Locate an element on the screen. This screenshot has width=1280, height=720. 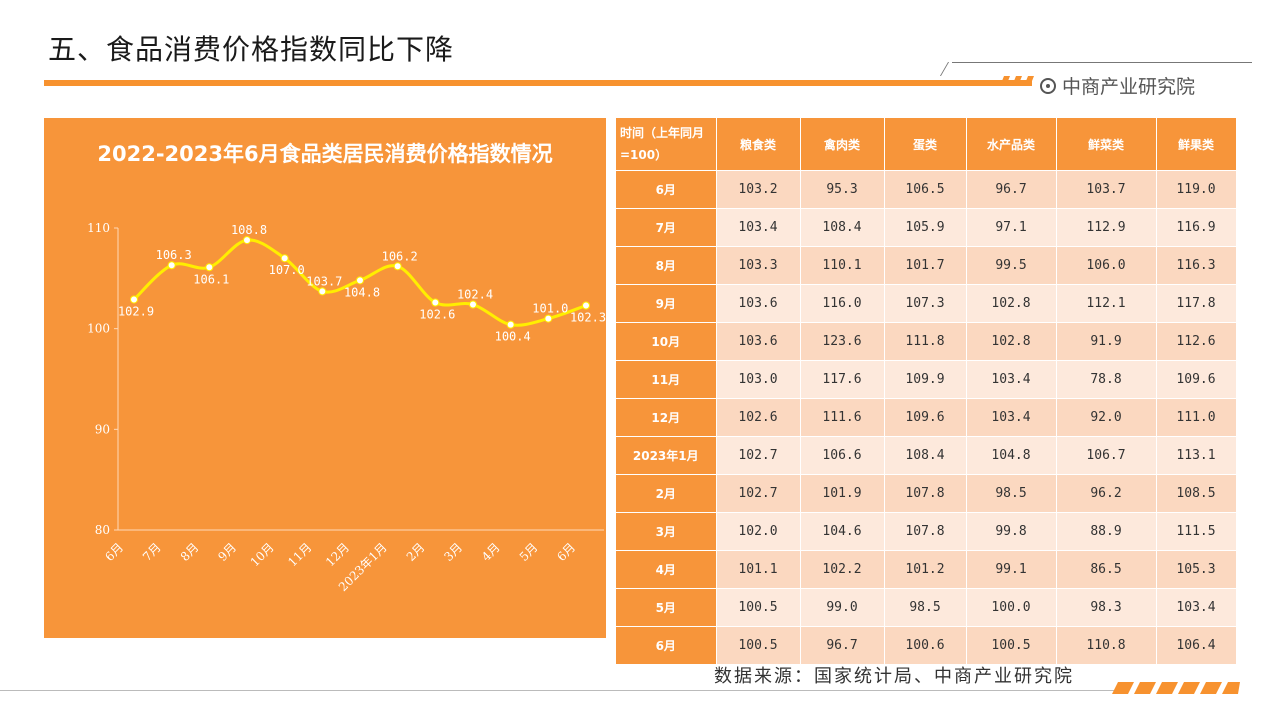
table-row: 4月 101.1 102.2 101.2 99.1 86.5 105.3 is located at coordinates (926, 569).